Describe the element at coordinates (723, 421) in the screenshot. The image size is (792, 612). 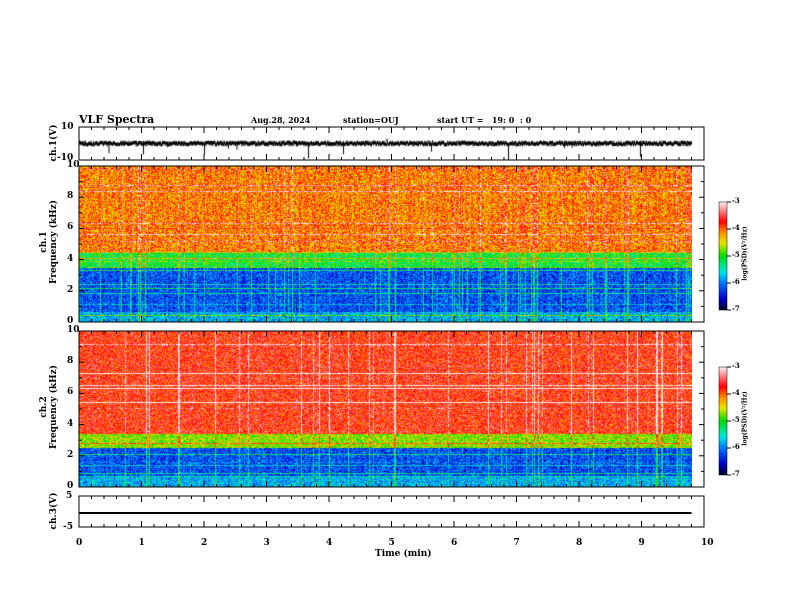
I see `colorbar-ch2` at that location.